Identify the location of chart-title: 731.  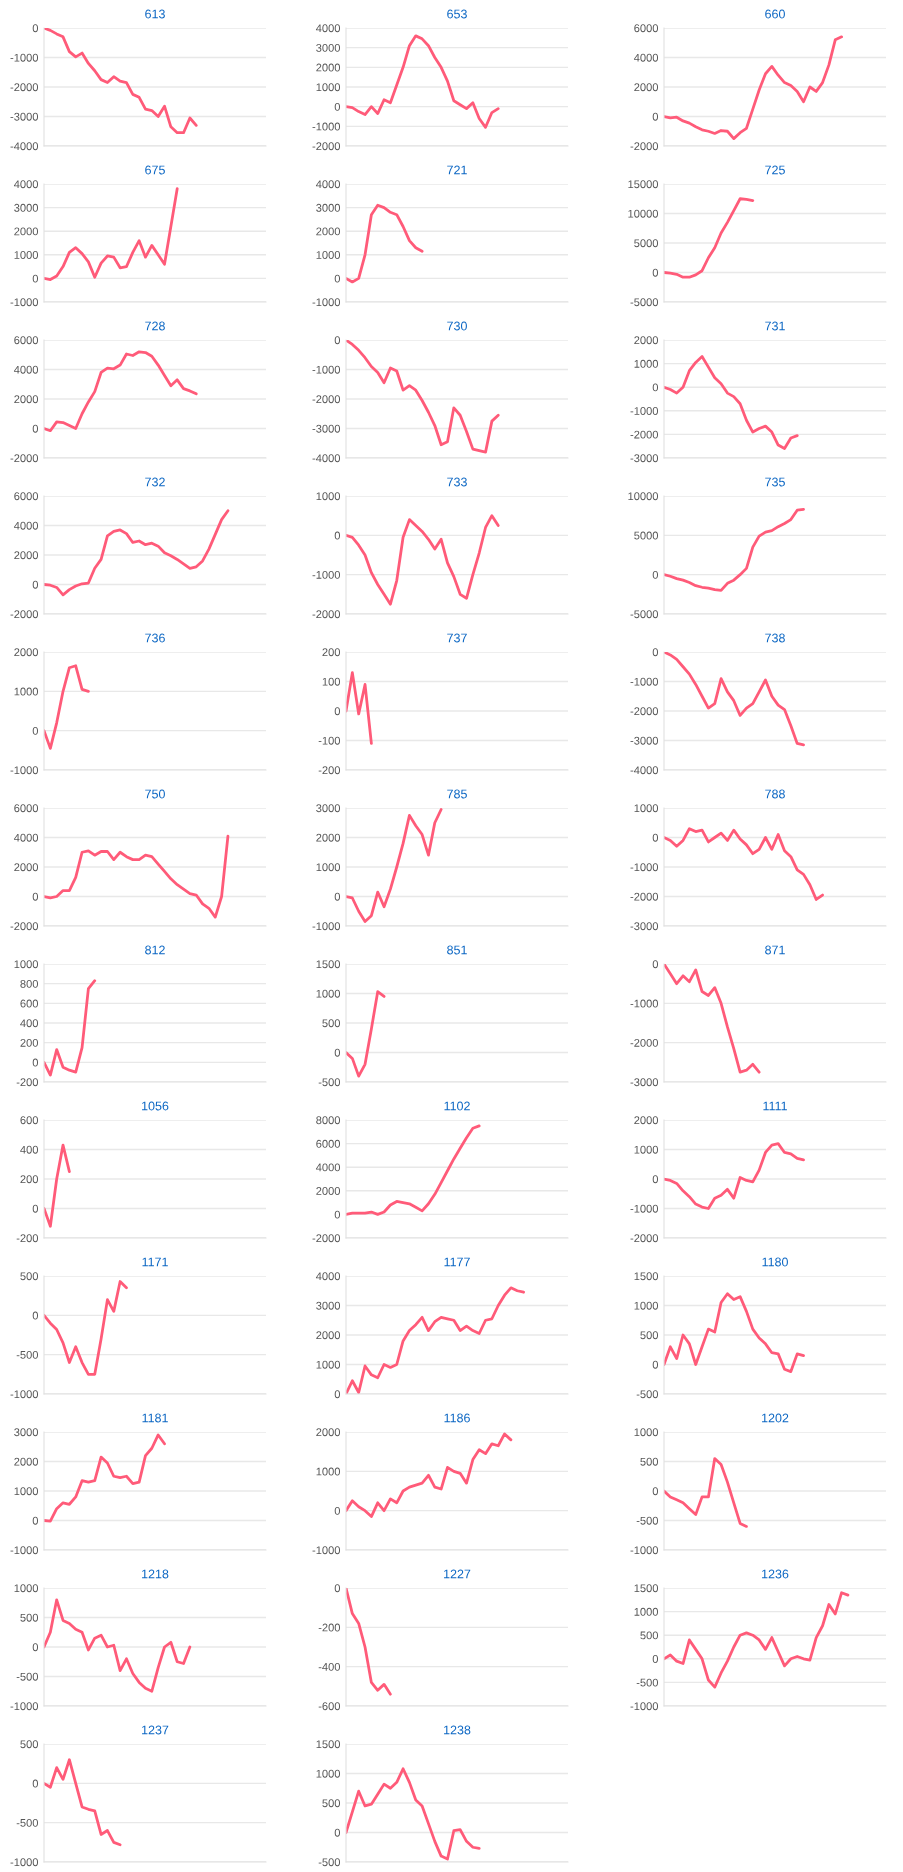
(775, 326).